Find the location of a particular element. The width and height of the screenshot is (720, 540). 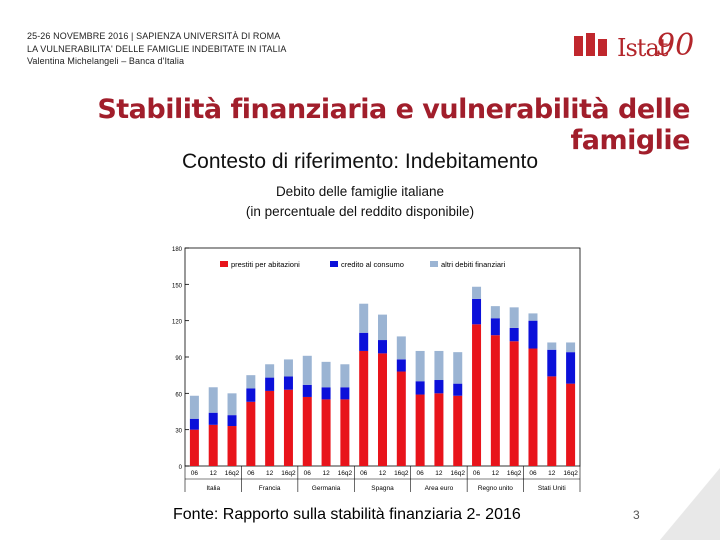

group-label: Italia is located at coordinates (213, 488).